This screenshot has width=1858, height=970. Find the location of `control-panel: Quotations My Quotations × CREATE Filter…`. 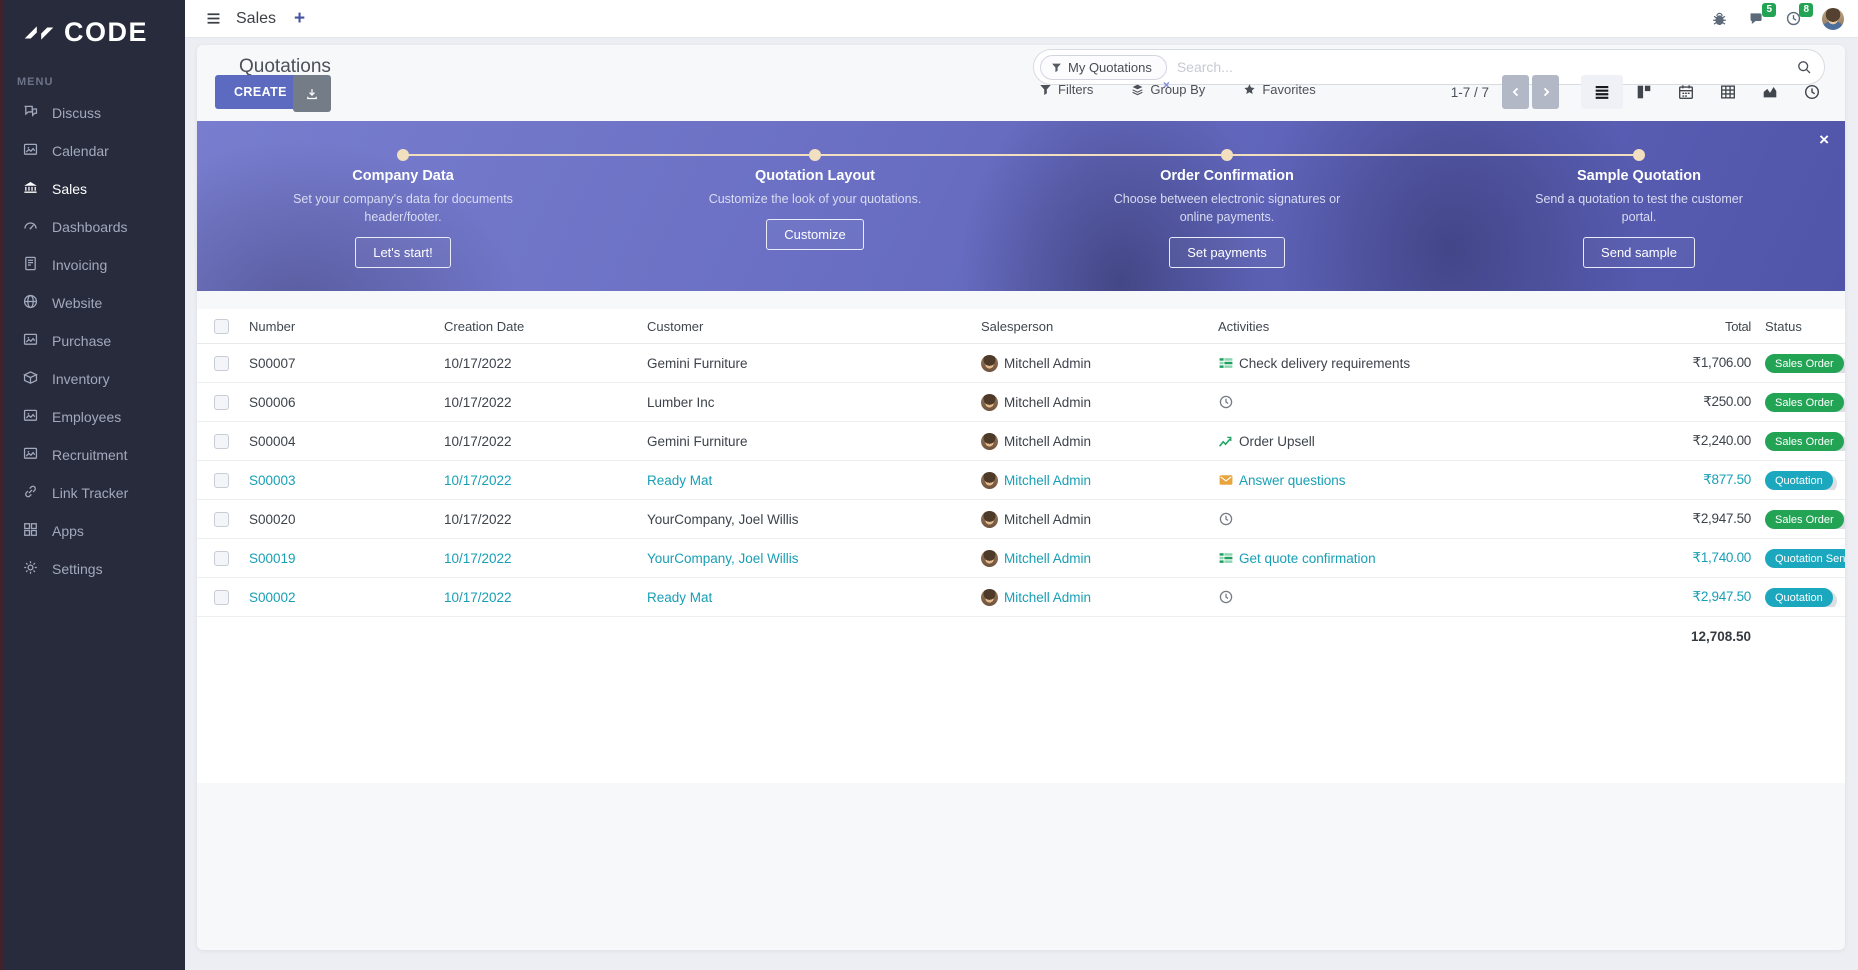

control-panel: Quotations My Quotations × CREATE Filter… is located at coordinates (1021, 83).